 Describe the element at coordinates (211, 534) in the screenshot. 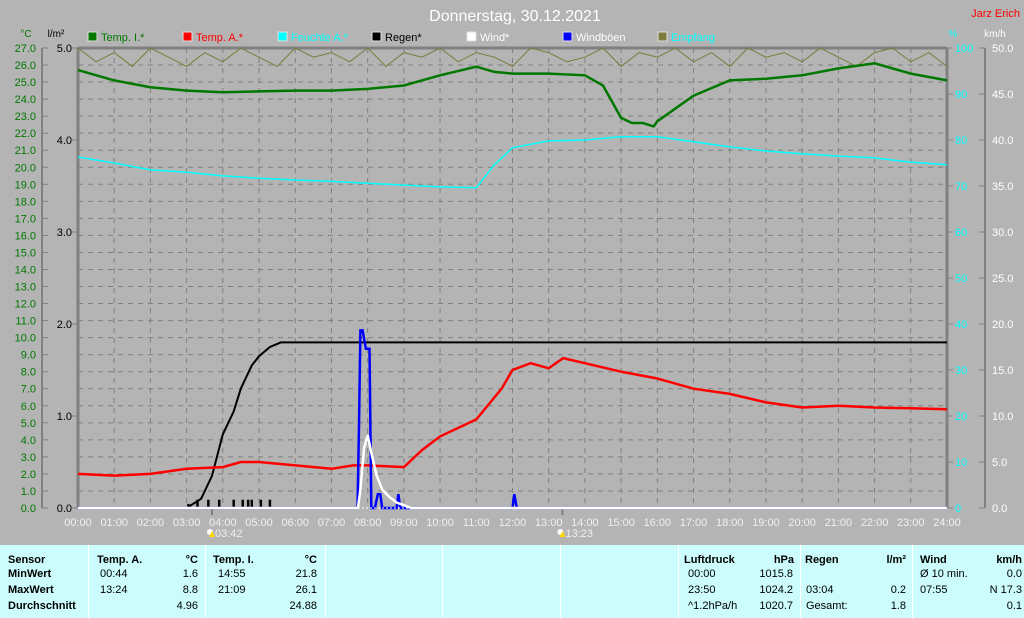

I see `sunrise-icon-arrow` at that location.